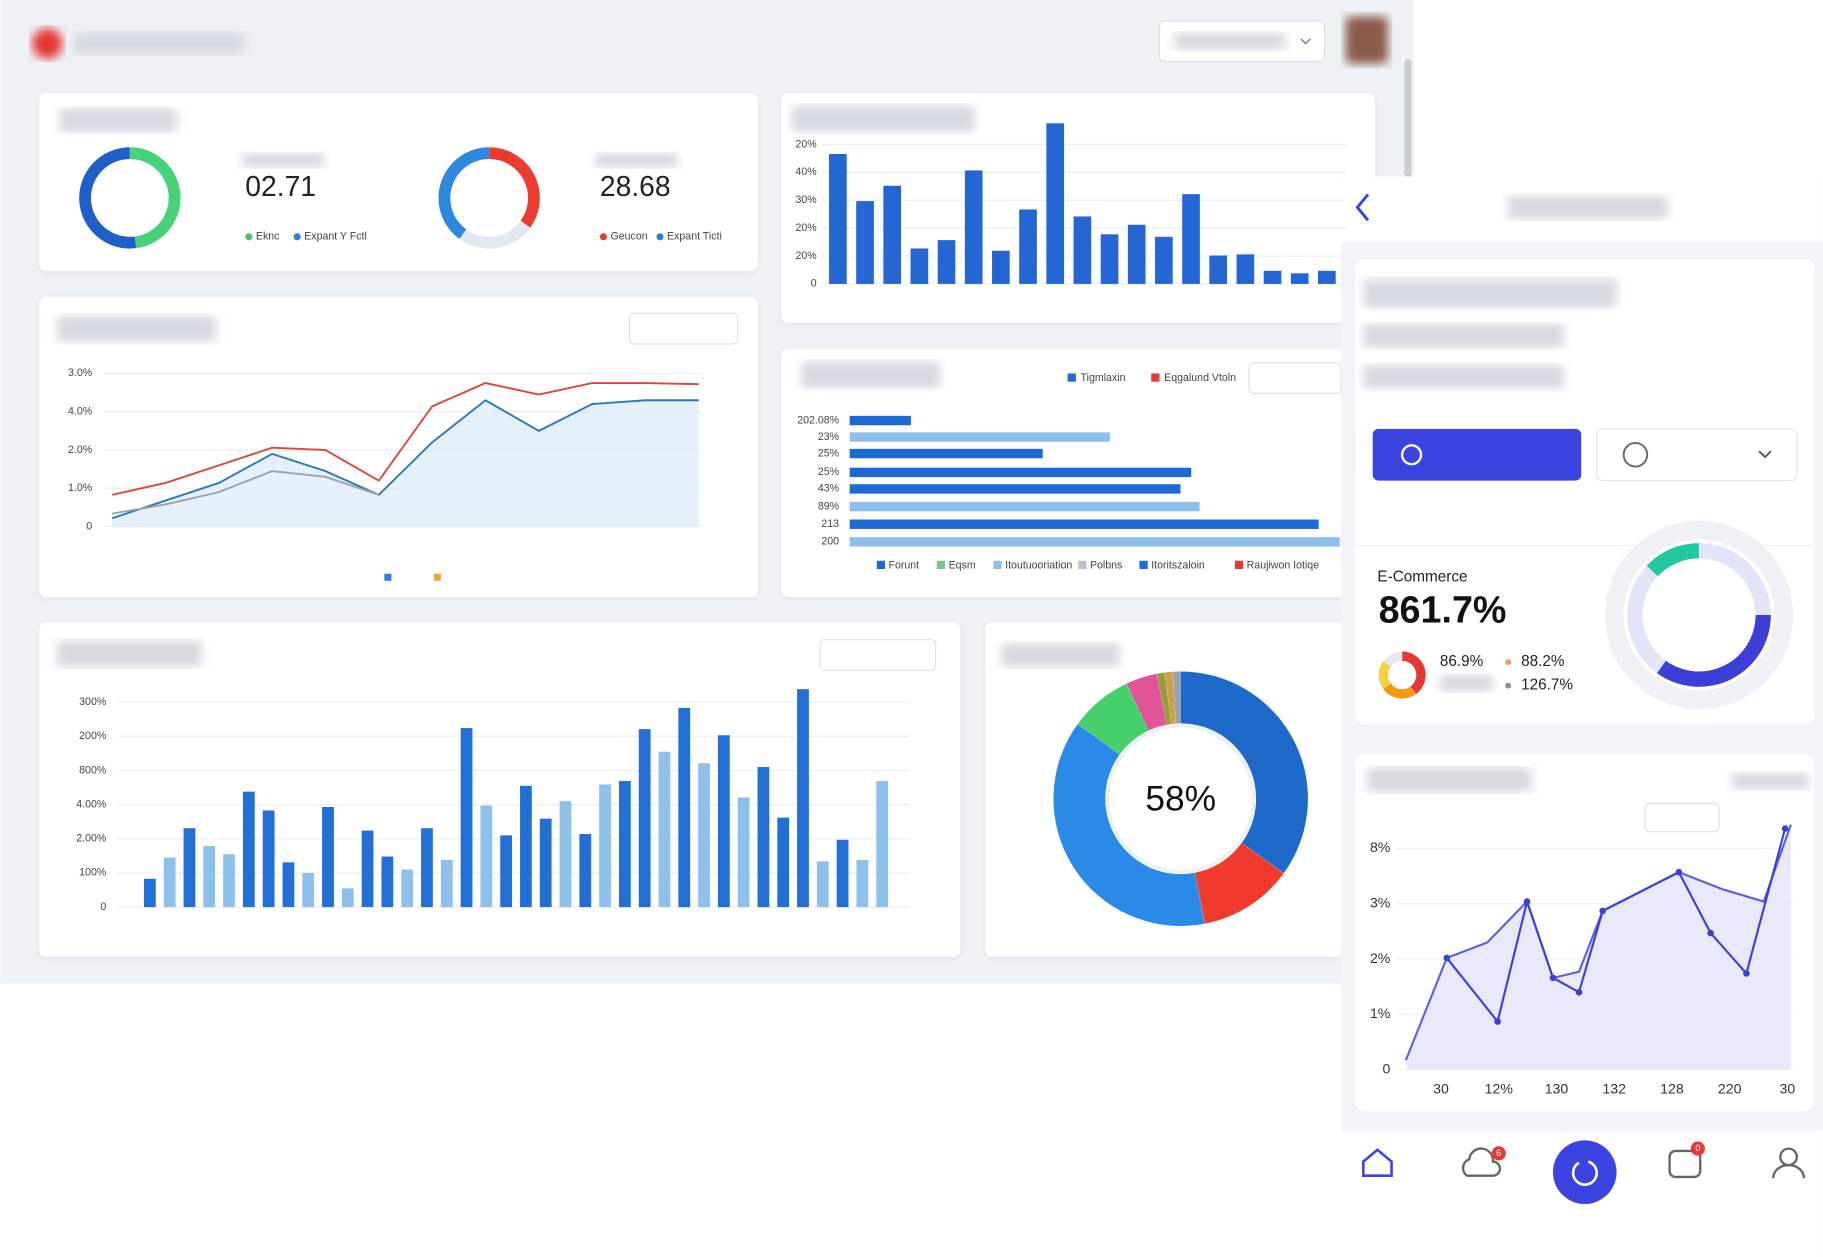 The width and height of the screenshot is (1823, 1257). Describe the element at coordinates (335, 237) in the screenshot. I see `legend-label: Expant Y Fctl` at that location.